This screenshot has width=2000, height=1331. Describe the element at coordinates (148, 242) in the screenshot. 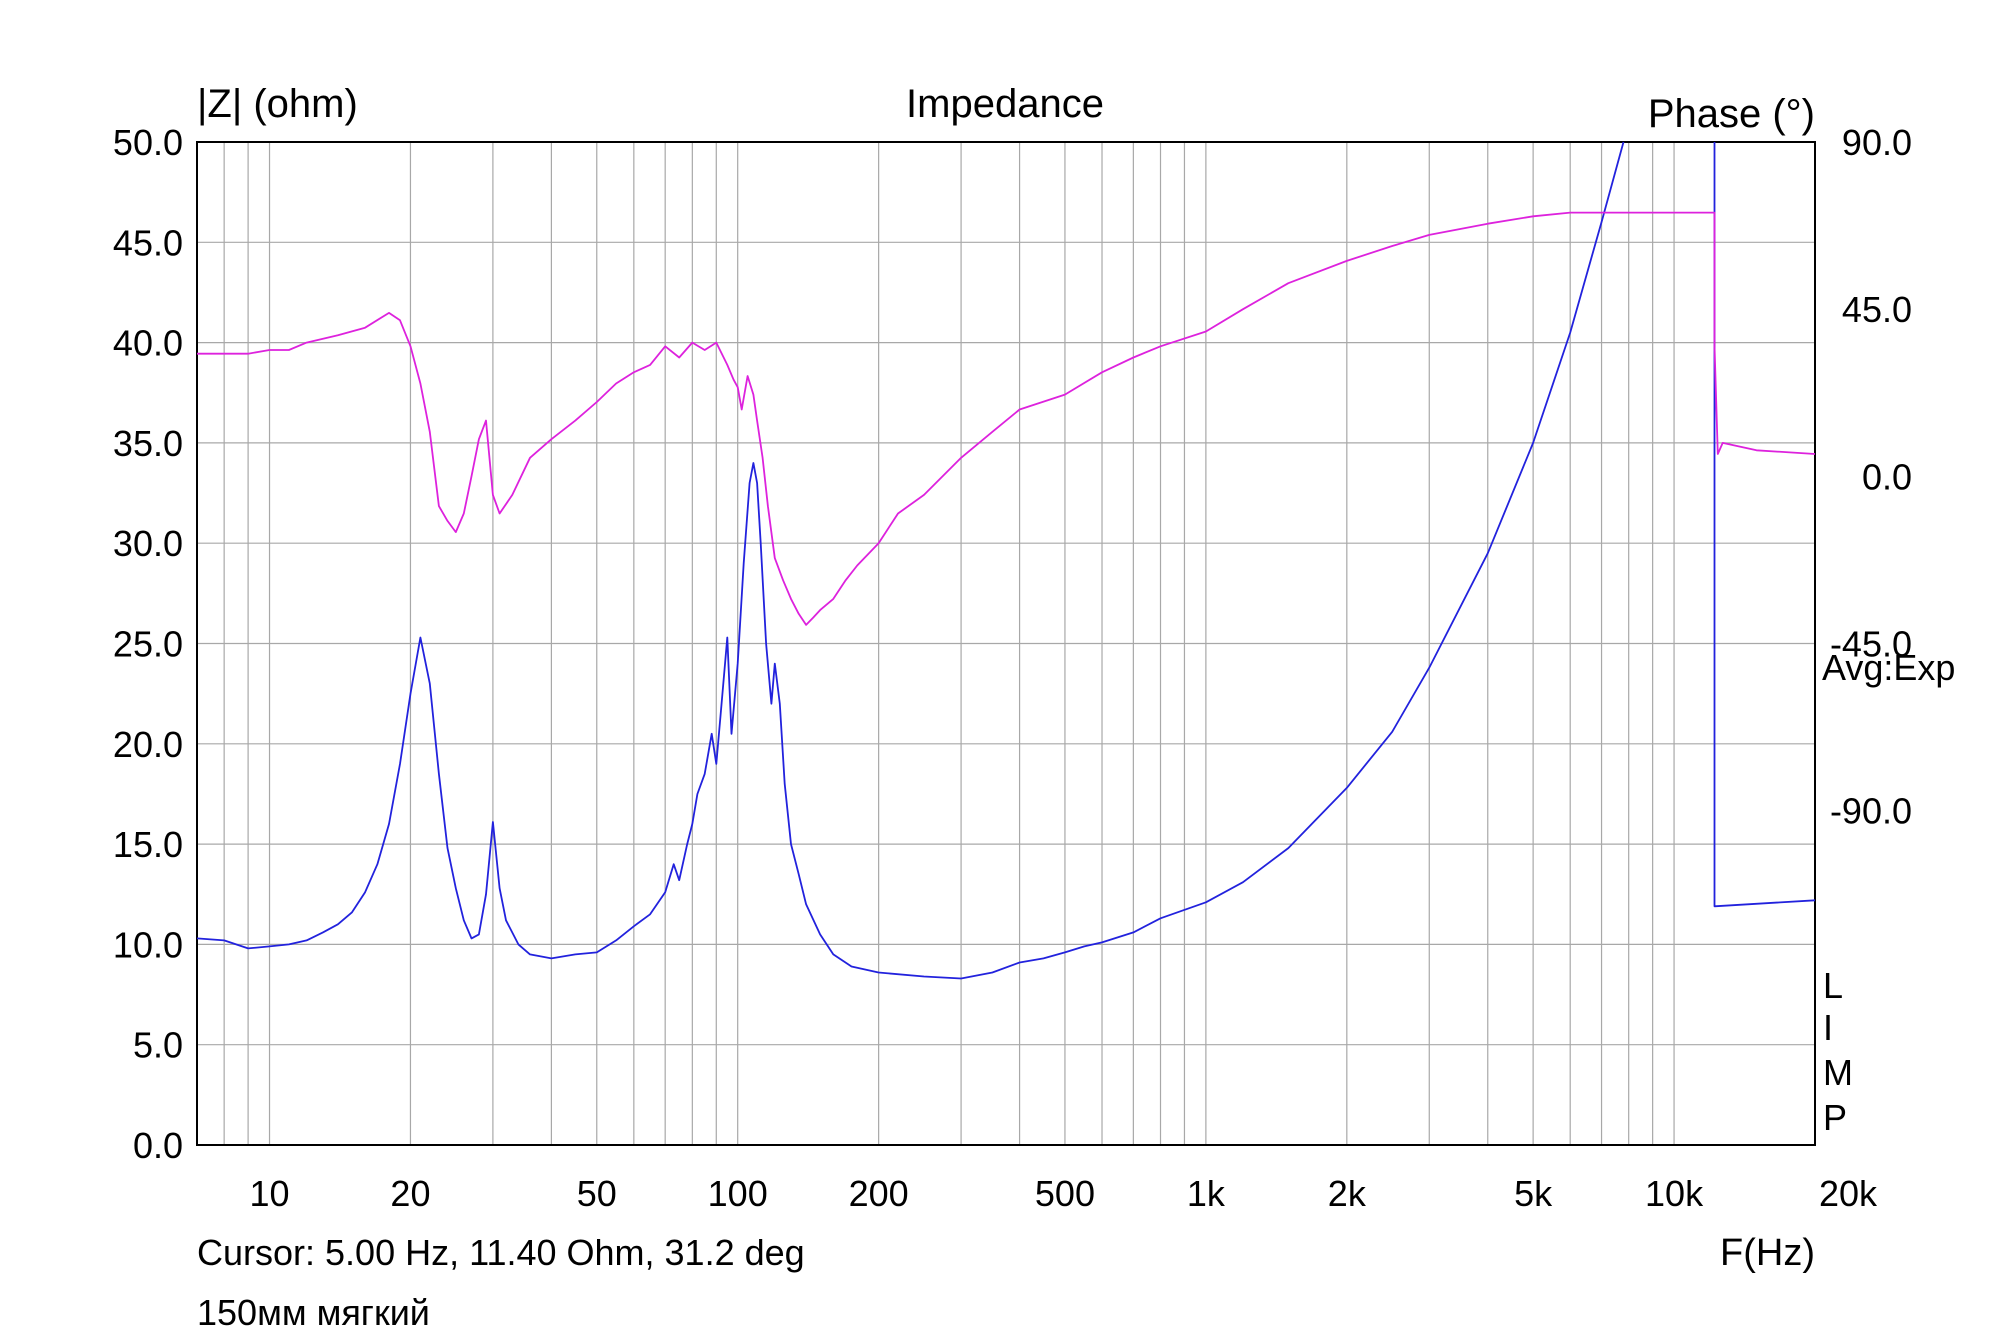

I see `y-tick-label: 45.0` at that location.